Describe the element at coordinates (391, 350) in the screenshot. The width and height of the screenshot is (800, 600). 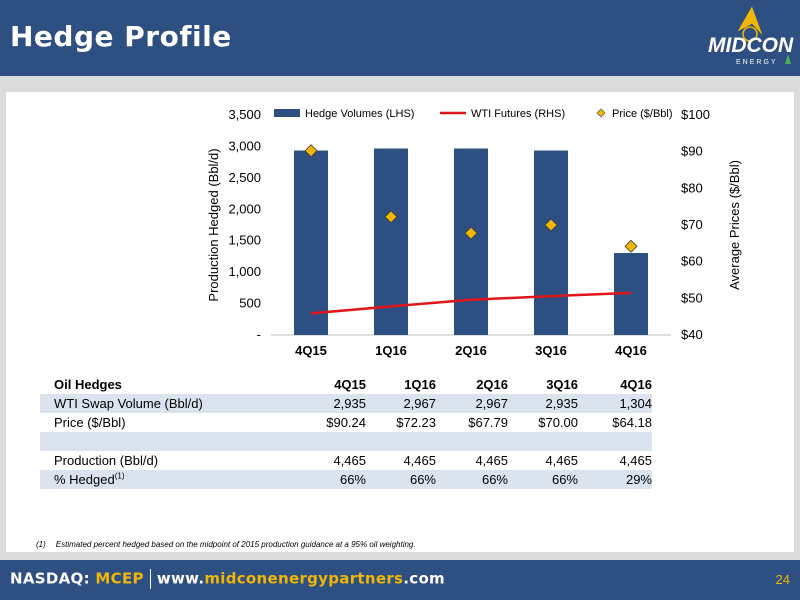
I see `x-tick-label: 1Q16` at that location.